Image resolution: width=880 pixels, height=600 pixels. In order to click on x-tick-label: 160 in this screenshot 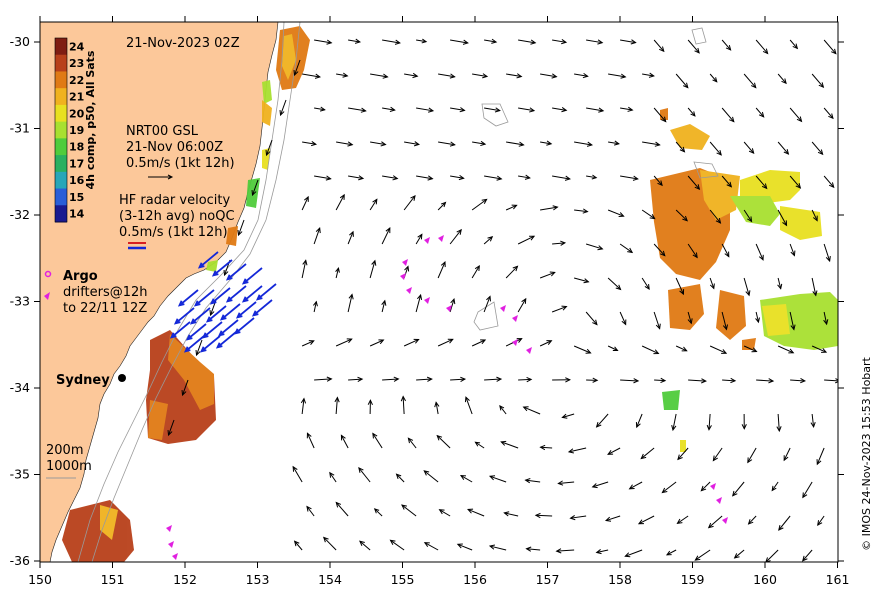, I will do `click(765, 579)`.